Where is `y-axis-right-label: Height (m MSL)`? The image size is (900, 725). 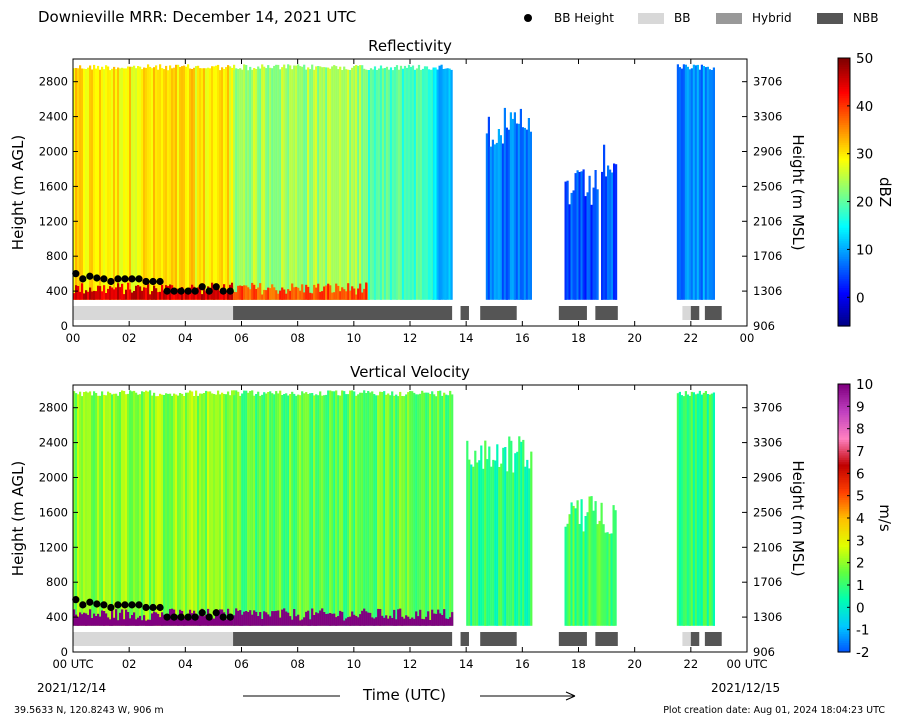 y-axis-right-label: Height (m MSL) is located at coordinates (798, 192).